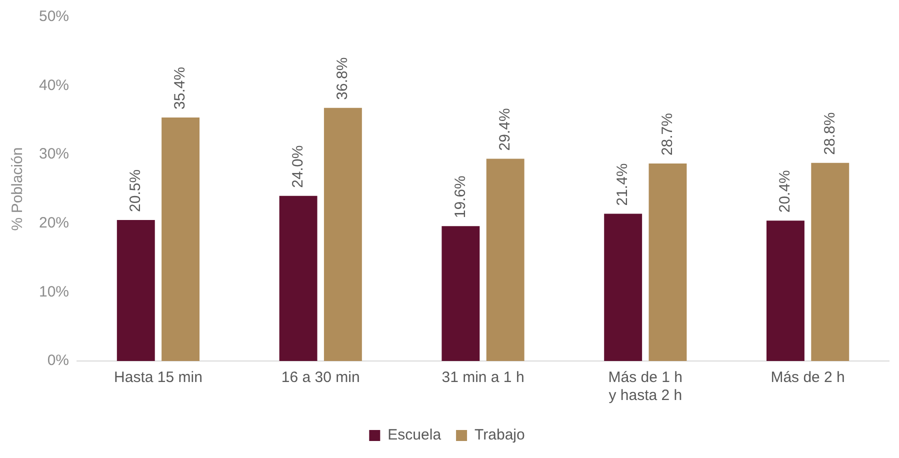 This screenshot has height=458, width=899. What do you see at coordinates (667, 134) in the screenshot?
I see `data-label: 28.7%` at bounding box center [667, 134].